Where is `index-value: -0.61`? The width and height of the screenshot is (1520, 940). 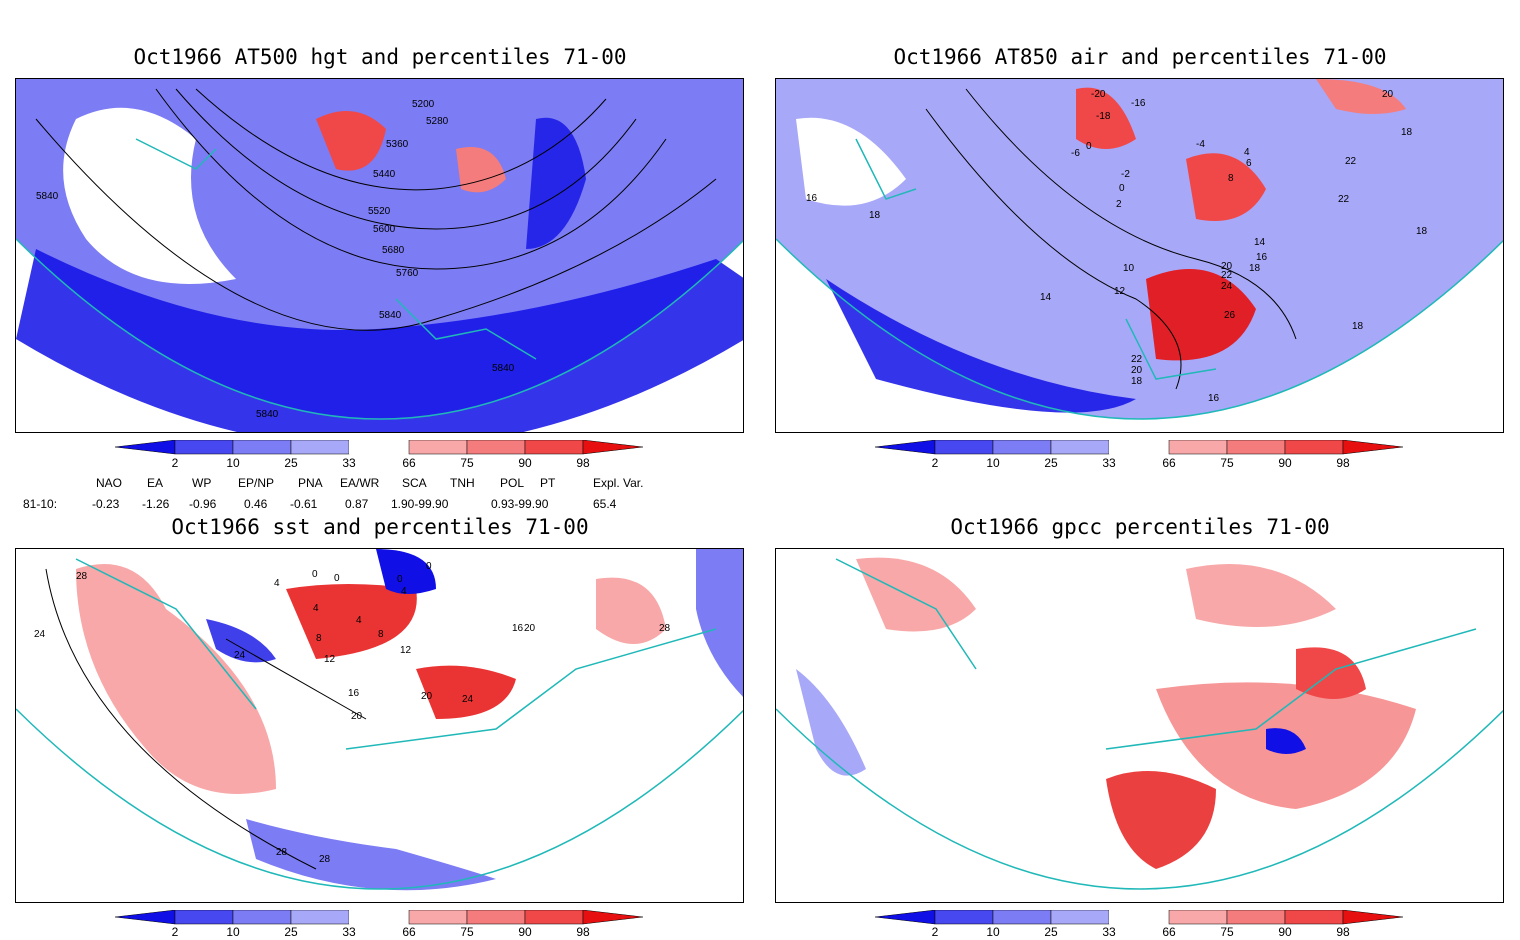 index-value: -0.61 is located at coordinates (304, 504).